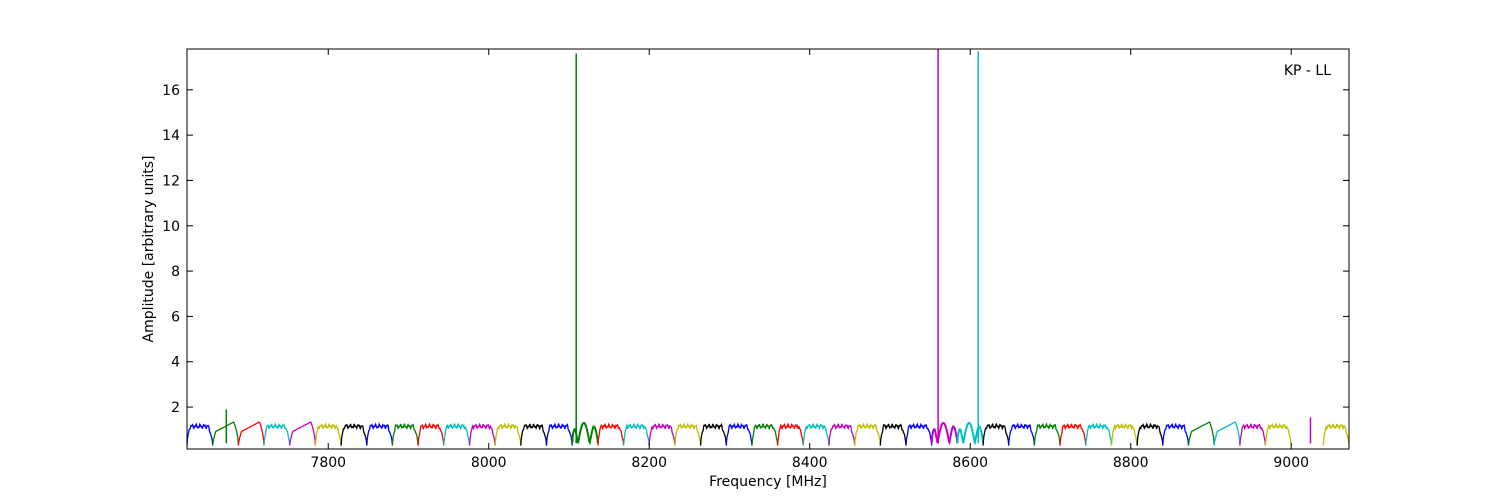 The height and width of the screenshot is (500, 1500). What do you see at coordinates (175, 408) in the screenshot?
I see `y-tick-label: 2` at bounding box center [175, 408].